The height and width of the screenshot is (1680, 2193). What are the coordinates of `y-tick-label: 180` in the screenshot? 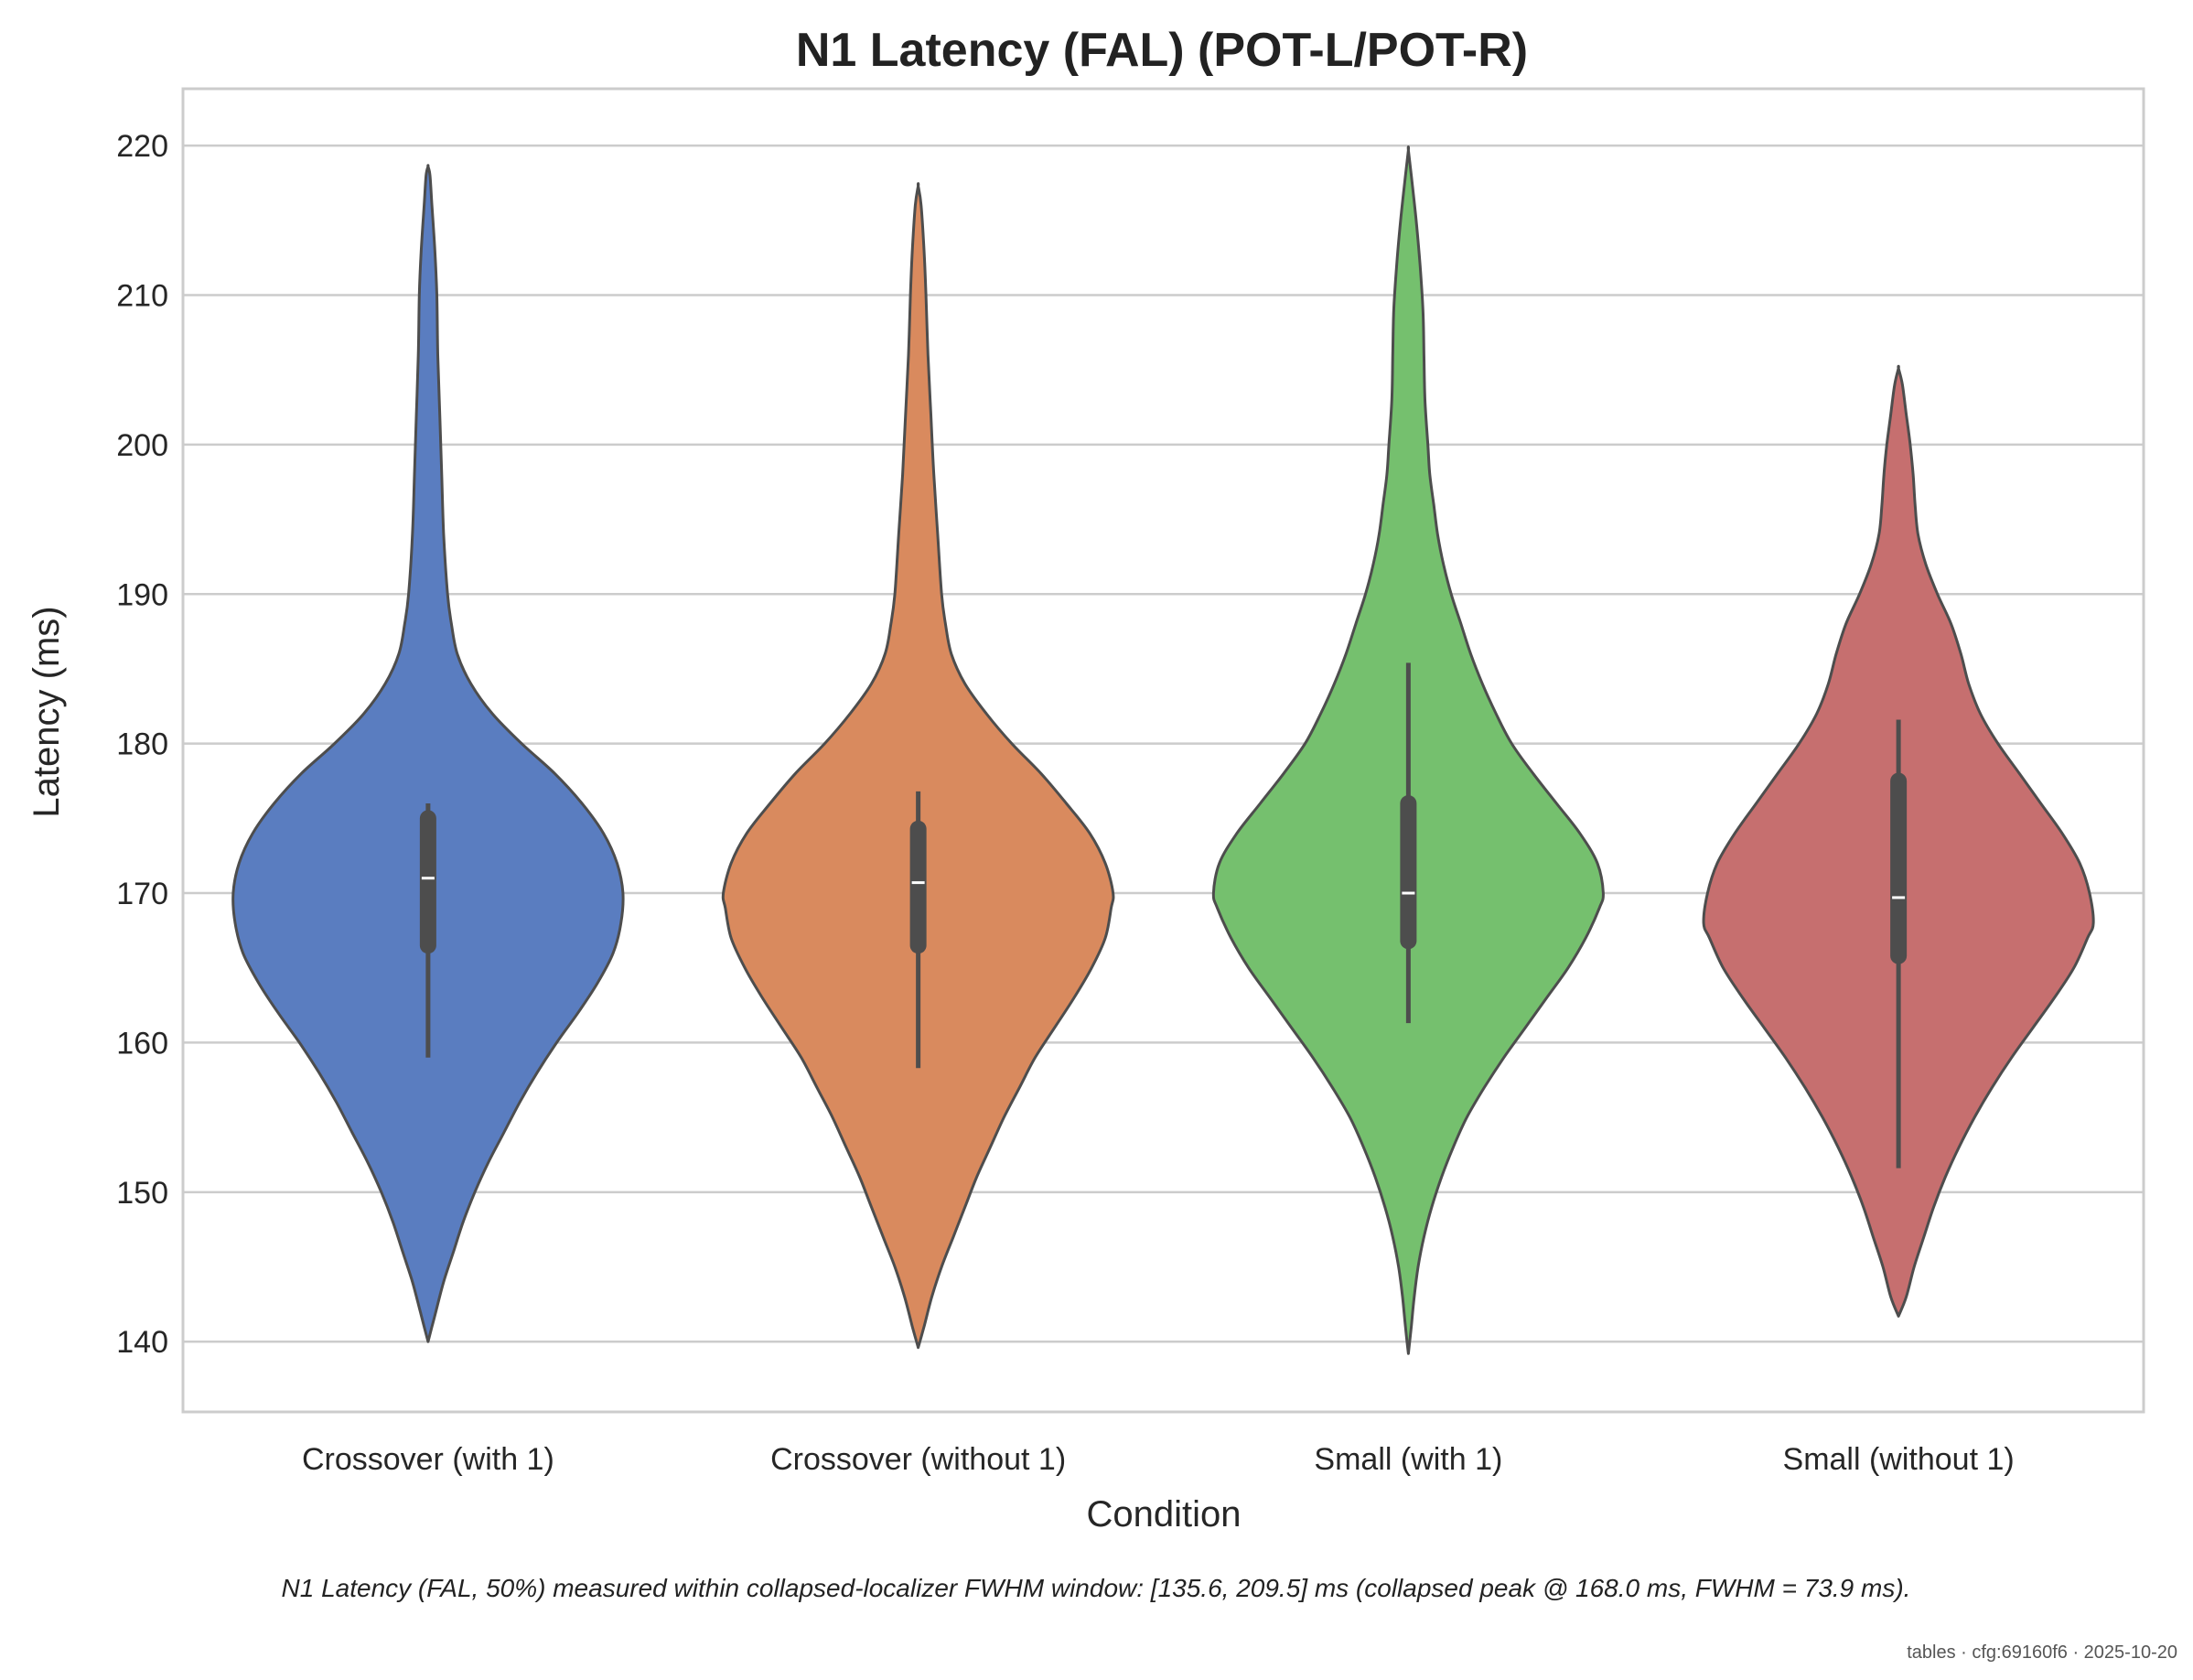 It's located at (142, 744).